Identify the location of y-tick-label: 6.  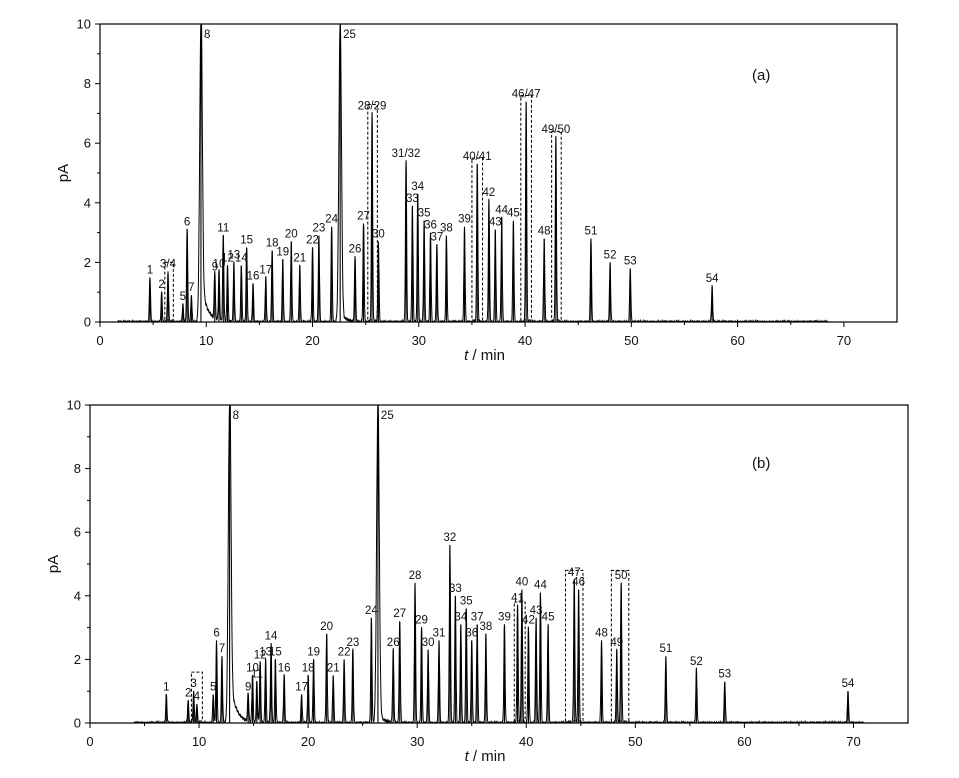
(87, 143).